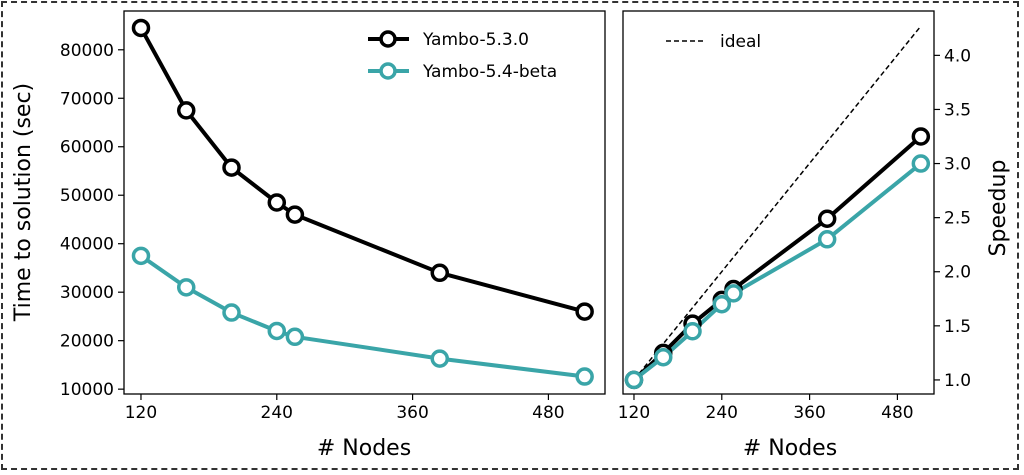 This screenshot has width=1024, height=475. I want to click on legend-marker-yambo-54-beta, so click(388, 71).